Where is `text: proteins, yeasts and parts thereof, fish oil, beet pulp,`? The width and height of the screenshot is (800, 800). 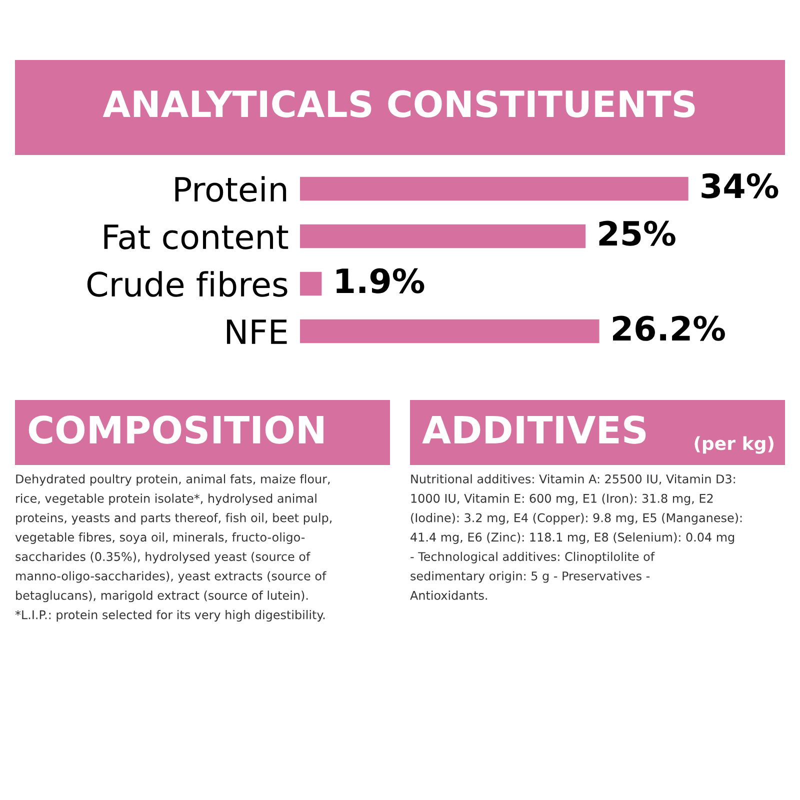
text: proteins, yeasts and parts thereof, fish oil, beet pulp, is located at coordinates (174, 519).